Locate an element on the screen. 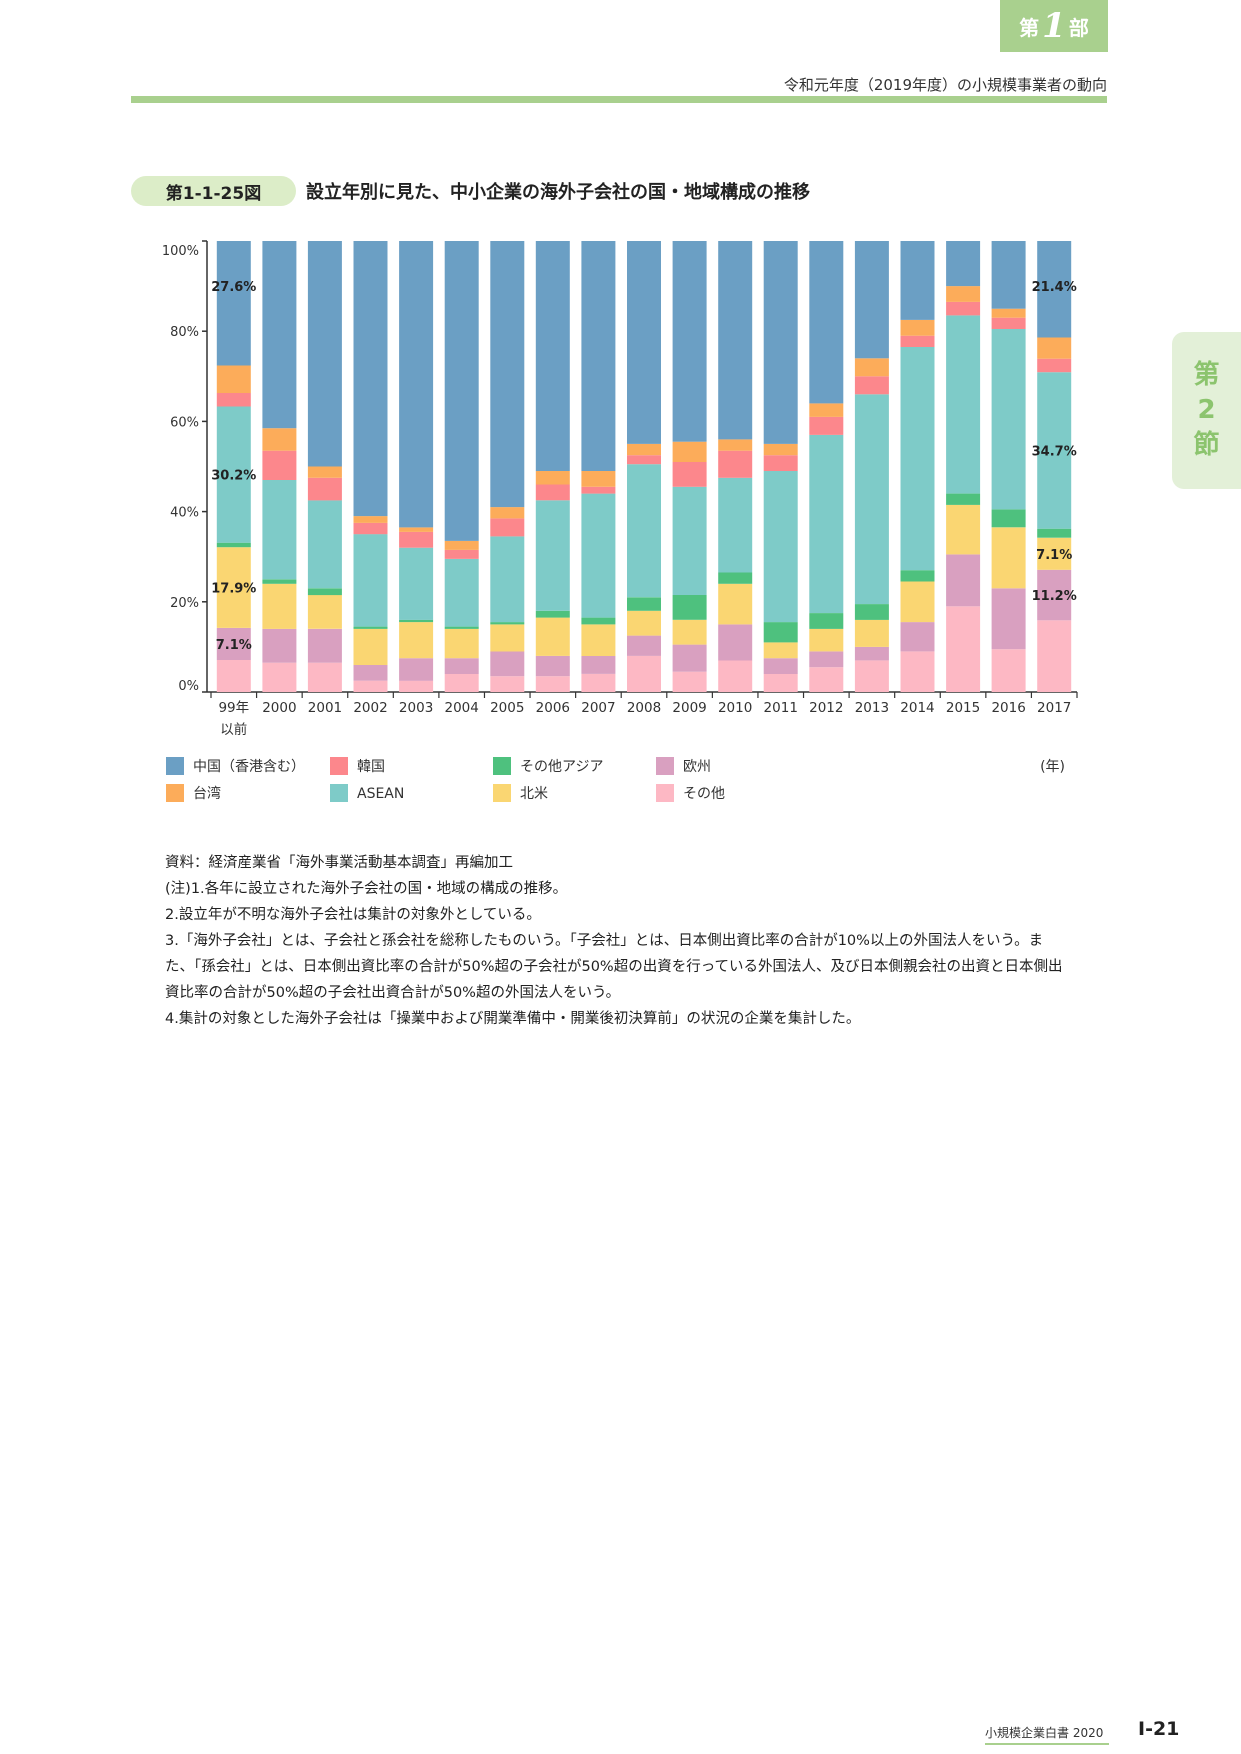 Image resolution: width=1241 pixels, height=1754 pixels. x-tick-label: 2010 is located at coordinates (735, 708).